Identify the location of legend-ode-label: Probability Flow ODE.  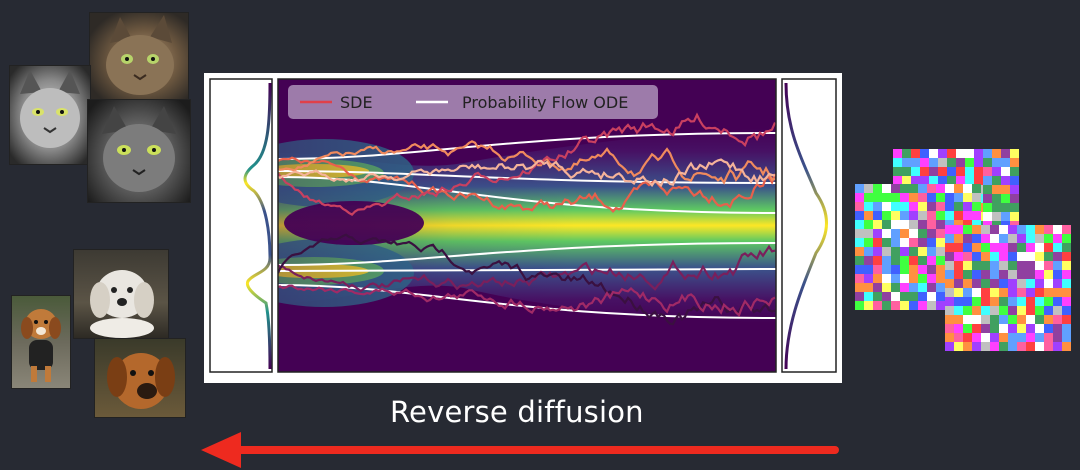
(545, 102).